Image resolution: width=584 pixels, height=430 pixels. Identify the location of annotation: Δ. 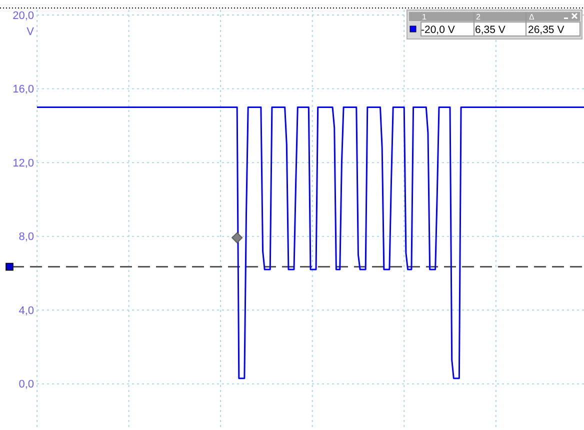
(532, 17).